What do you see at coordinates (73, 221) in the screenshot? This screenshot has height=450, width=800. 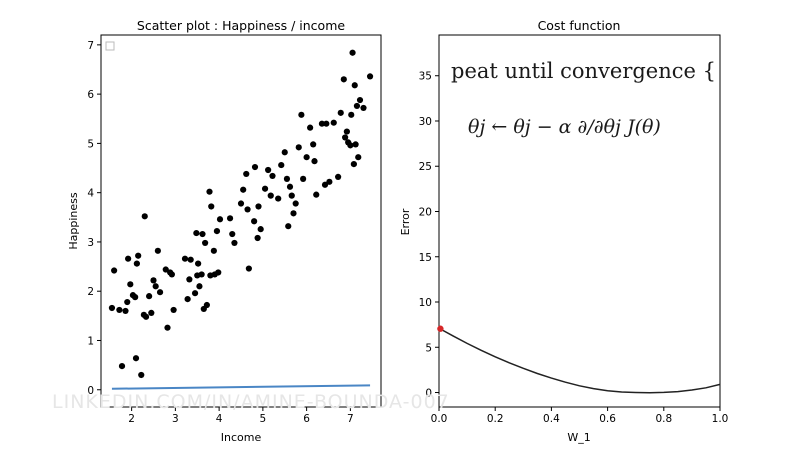 I see `scatter-ylabel: Happiness` at bounding box center [73, 221].